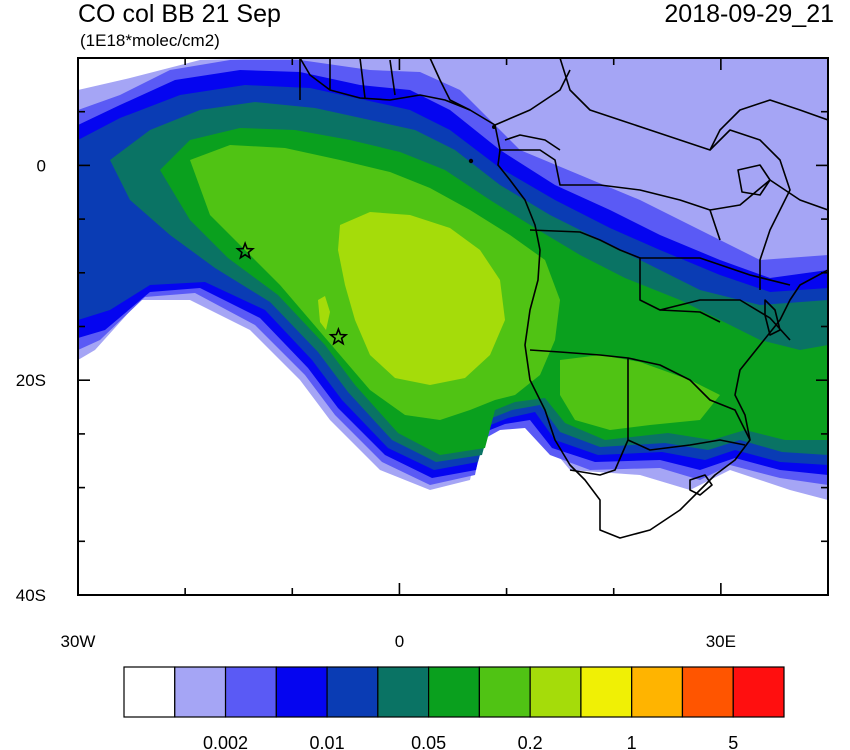 The width and height of the screenshot is (850, 750). I want to click on x-tick-label: 0, so click(399, 641).